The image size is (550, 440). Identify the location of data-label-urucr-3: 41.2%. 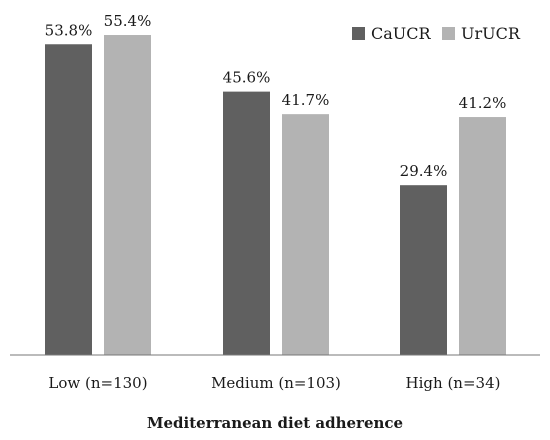
(483, 103).